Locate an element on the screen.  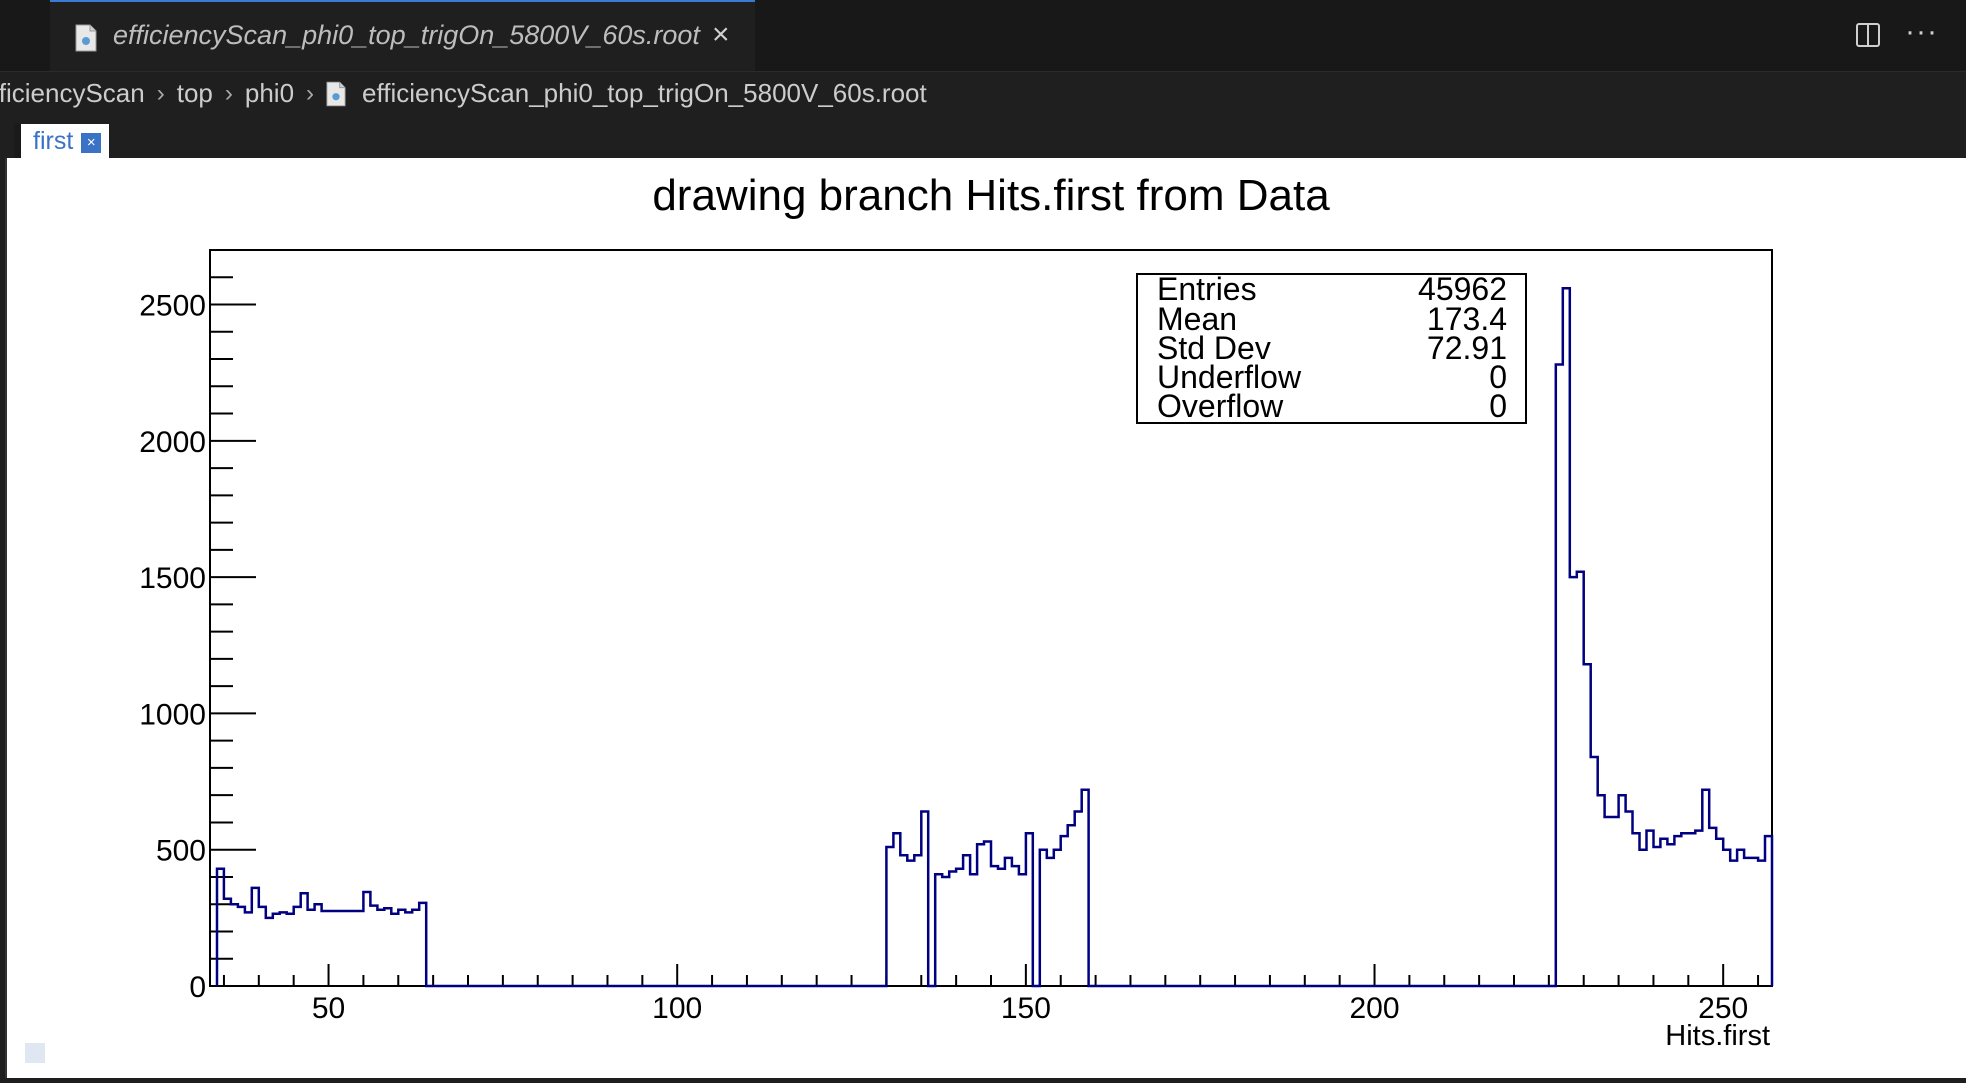
y-tick-label: 2000 is located at coordinates (172, 442).